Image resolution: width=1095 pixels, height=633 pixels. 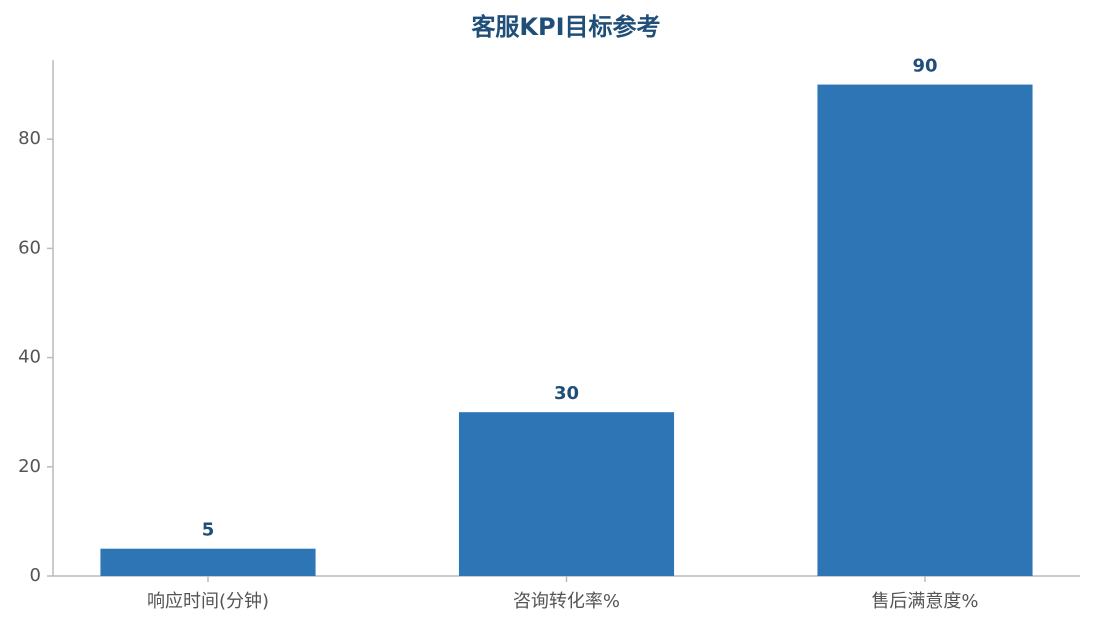 What do you see at coordinates (208, 530) in the screenshot?
I see `value-label: 5` at bounding box center [208, 530].